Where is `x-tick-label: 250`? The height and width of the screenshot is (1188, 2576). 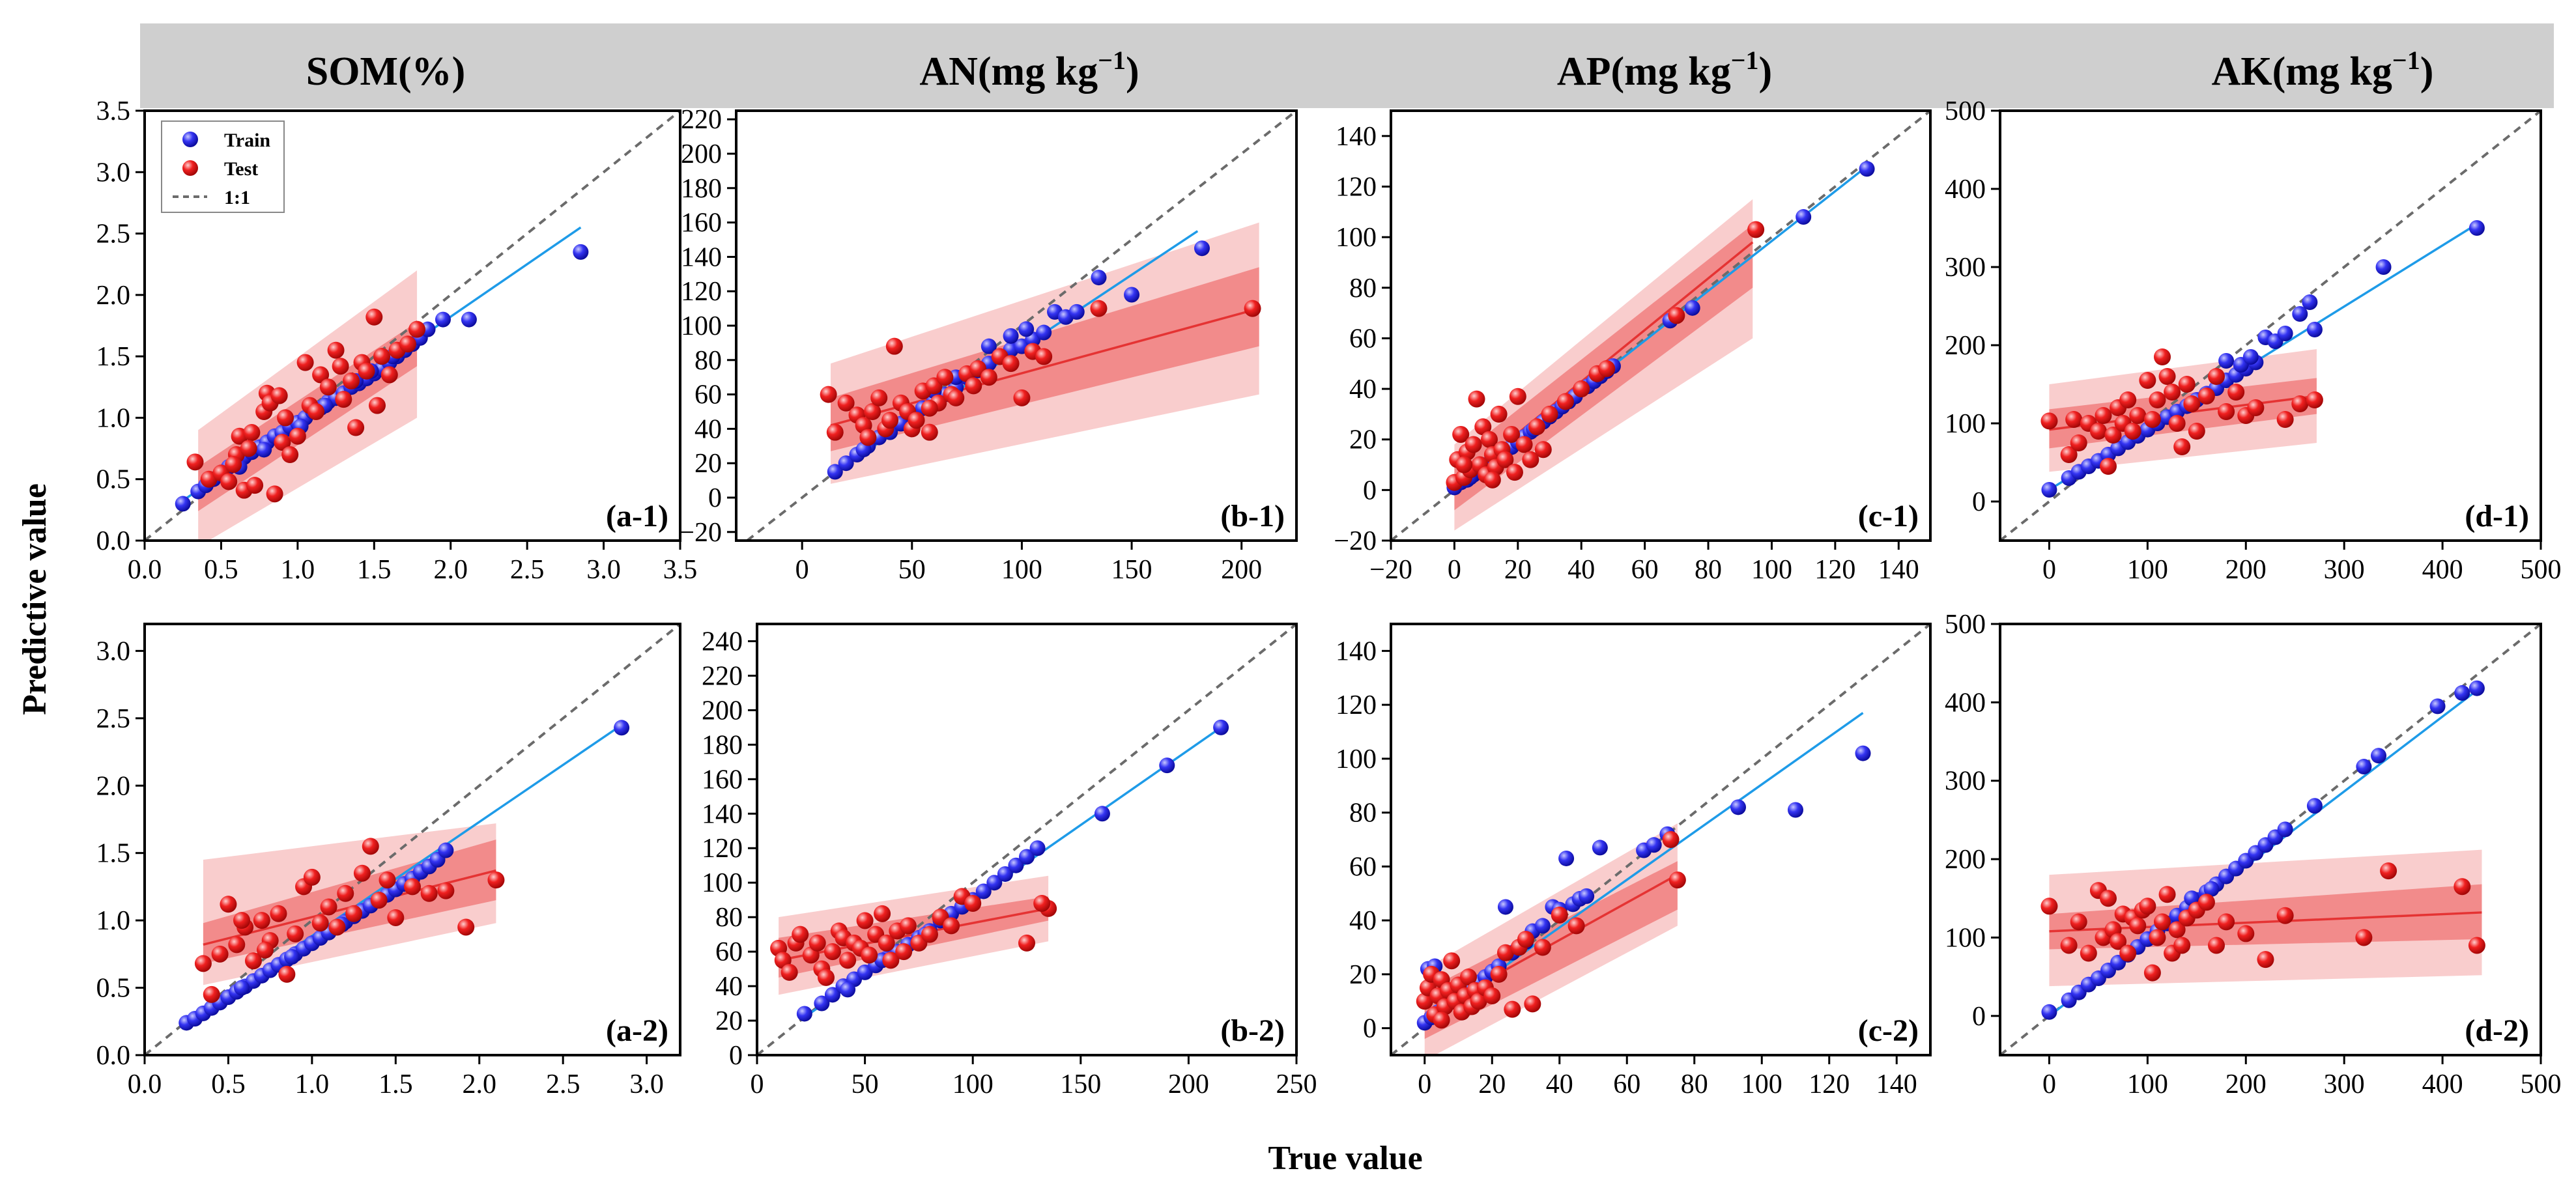 x-tick-label: 250 is located at coordinates (1296, 1084).